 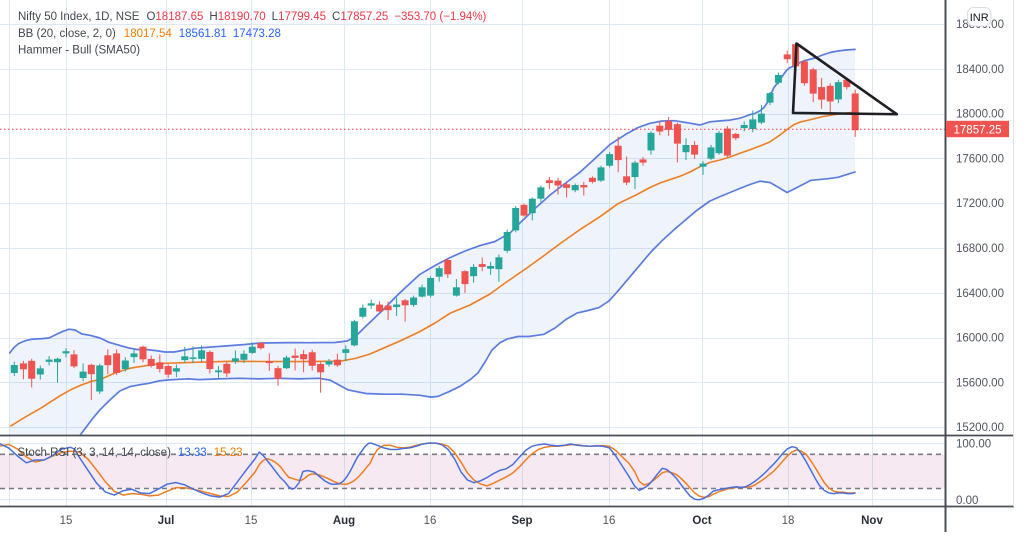 I want to click on svg-text: 0.00, so click(x=967, y=501).